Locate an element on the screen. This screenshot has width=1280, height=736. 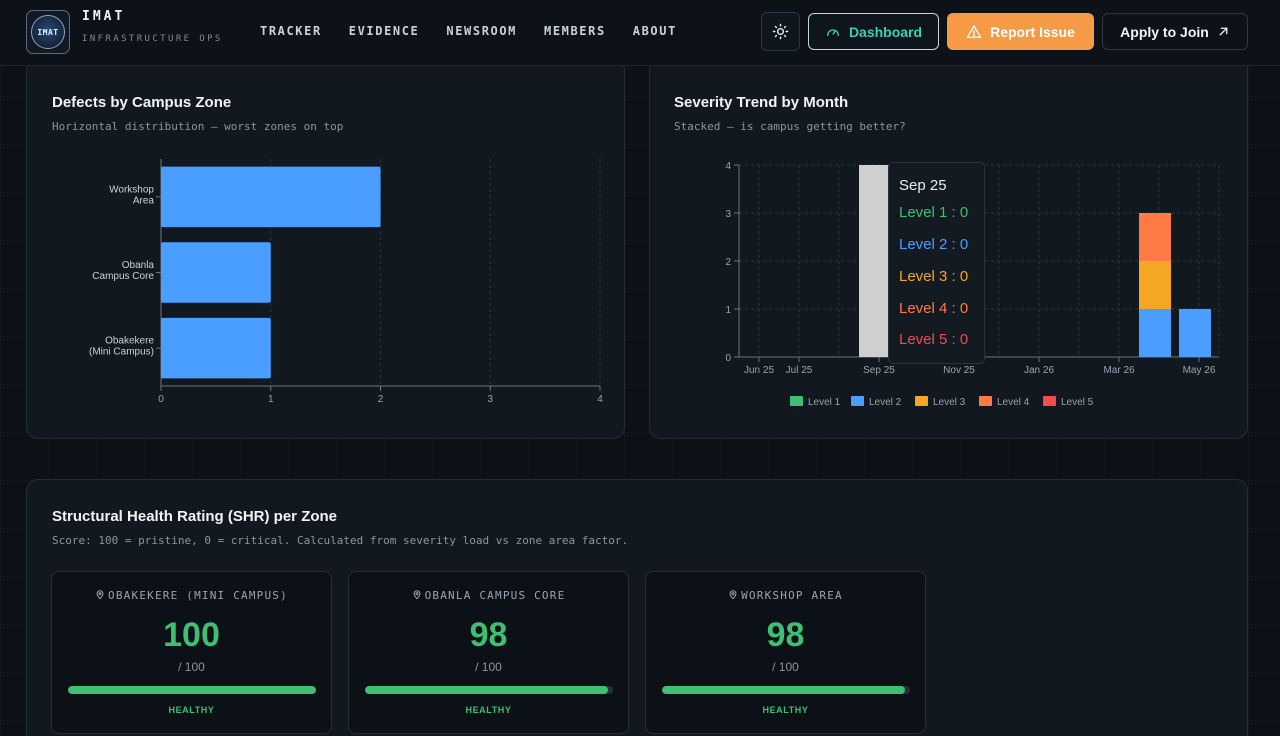
zone-score: 100 is located at coordinates (191, 635).